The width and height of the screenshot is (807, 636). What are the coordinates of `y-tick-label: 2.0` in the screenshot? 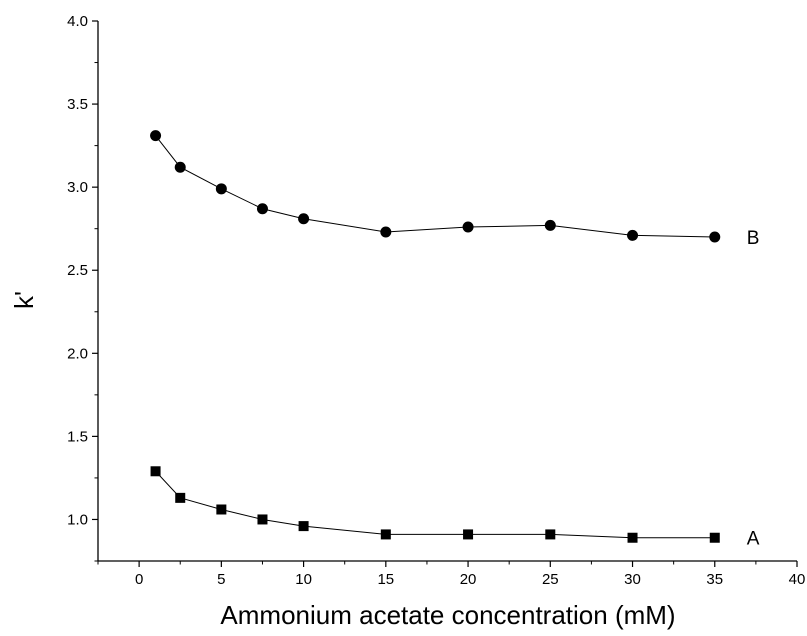 It's located at (77, 353).